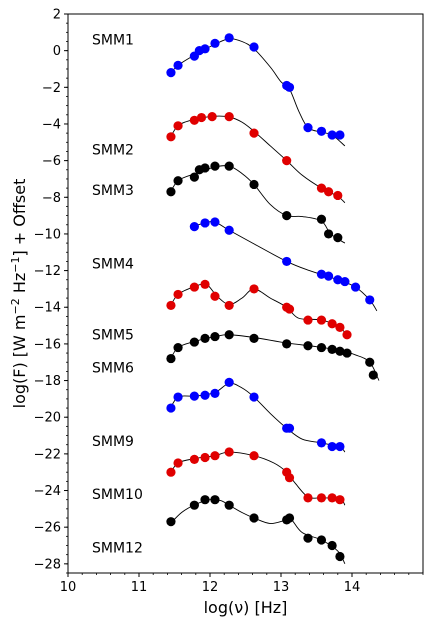 The width and height of the screenshot is (436, 628). I want to click on y-tick-label: −18, so click(47, 381).